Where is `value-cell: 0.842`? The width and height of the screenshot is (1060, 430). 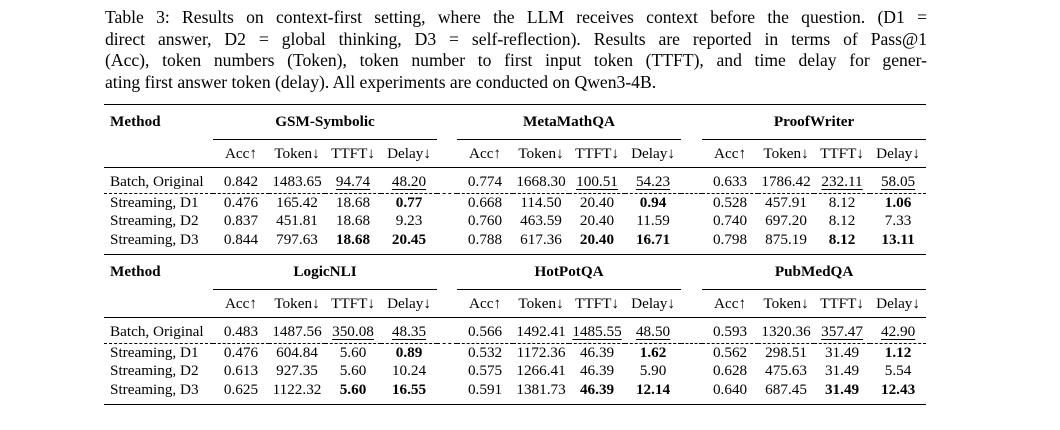 value-cell: 0.842 is located at coordinates (241, 181).